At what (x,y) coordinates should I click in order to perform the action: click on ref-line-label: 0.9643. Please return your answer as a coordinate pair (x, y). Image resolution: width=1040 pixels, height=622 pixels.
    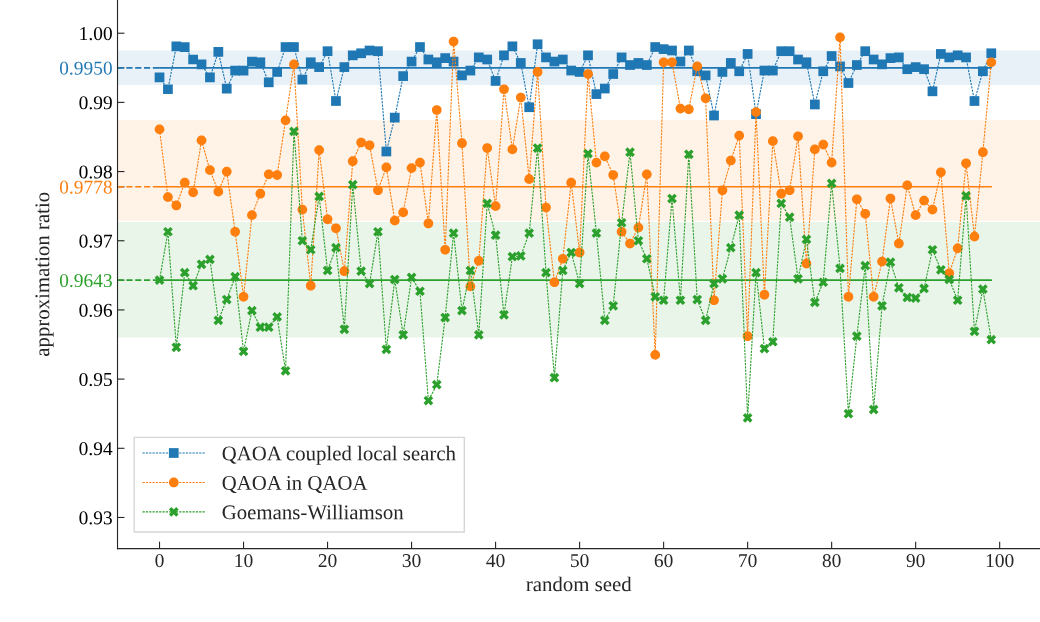
    Looking at the image, I should click on (85, 281).